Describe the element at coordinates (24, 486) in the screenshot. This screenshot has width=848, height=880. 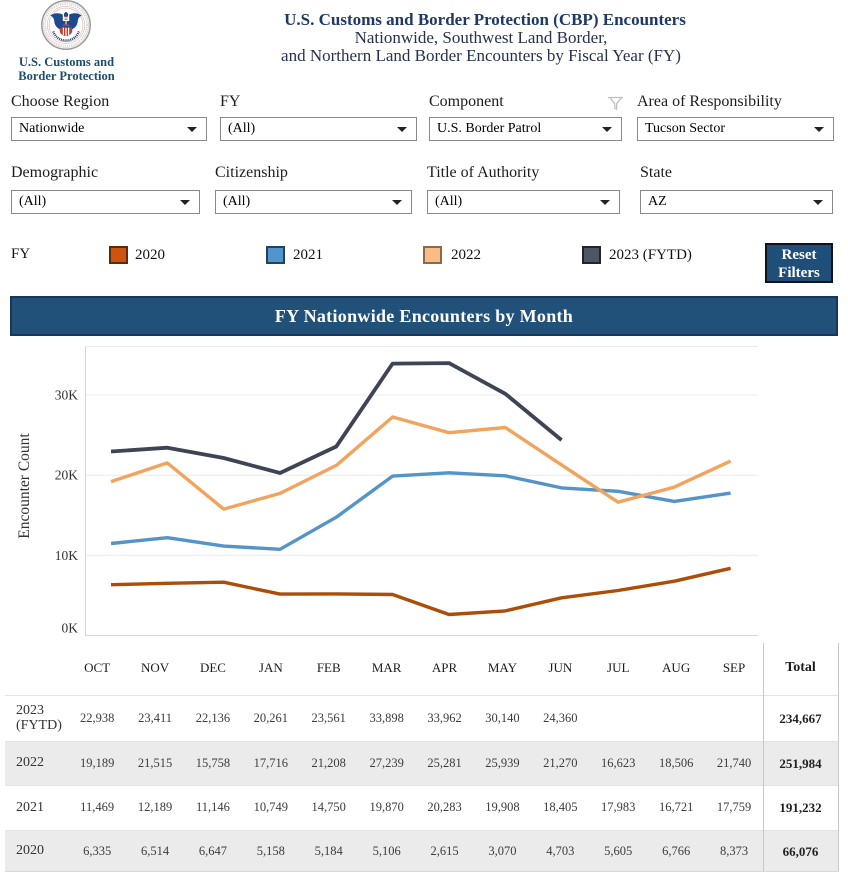
I see `svg-text: Encounter Count` at that location.